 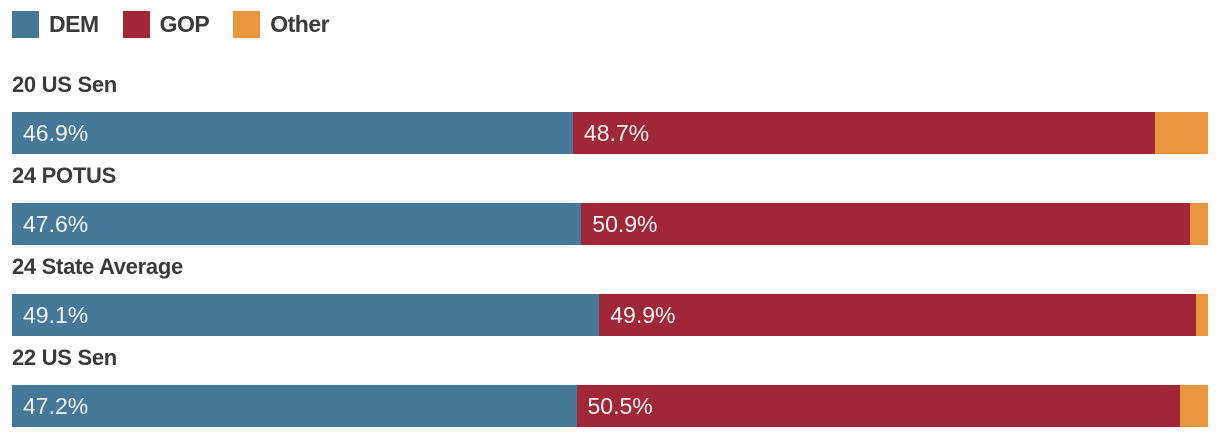 What do you see at coordinates (300, 23) in the screenshot?
I see `legend-label-other: Other` at bounding box center [300, 23].